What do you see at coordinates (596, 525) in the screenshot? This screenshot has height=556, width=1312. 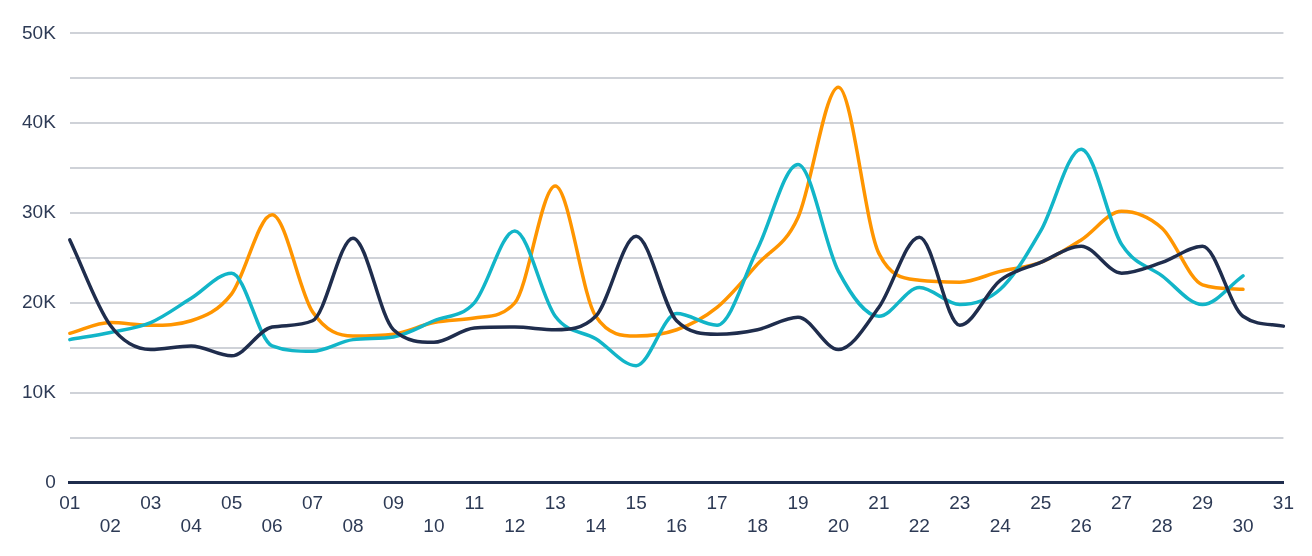 I see `x-tick-label: 14` at bounding box center [596, 525].